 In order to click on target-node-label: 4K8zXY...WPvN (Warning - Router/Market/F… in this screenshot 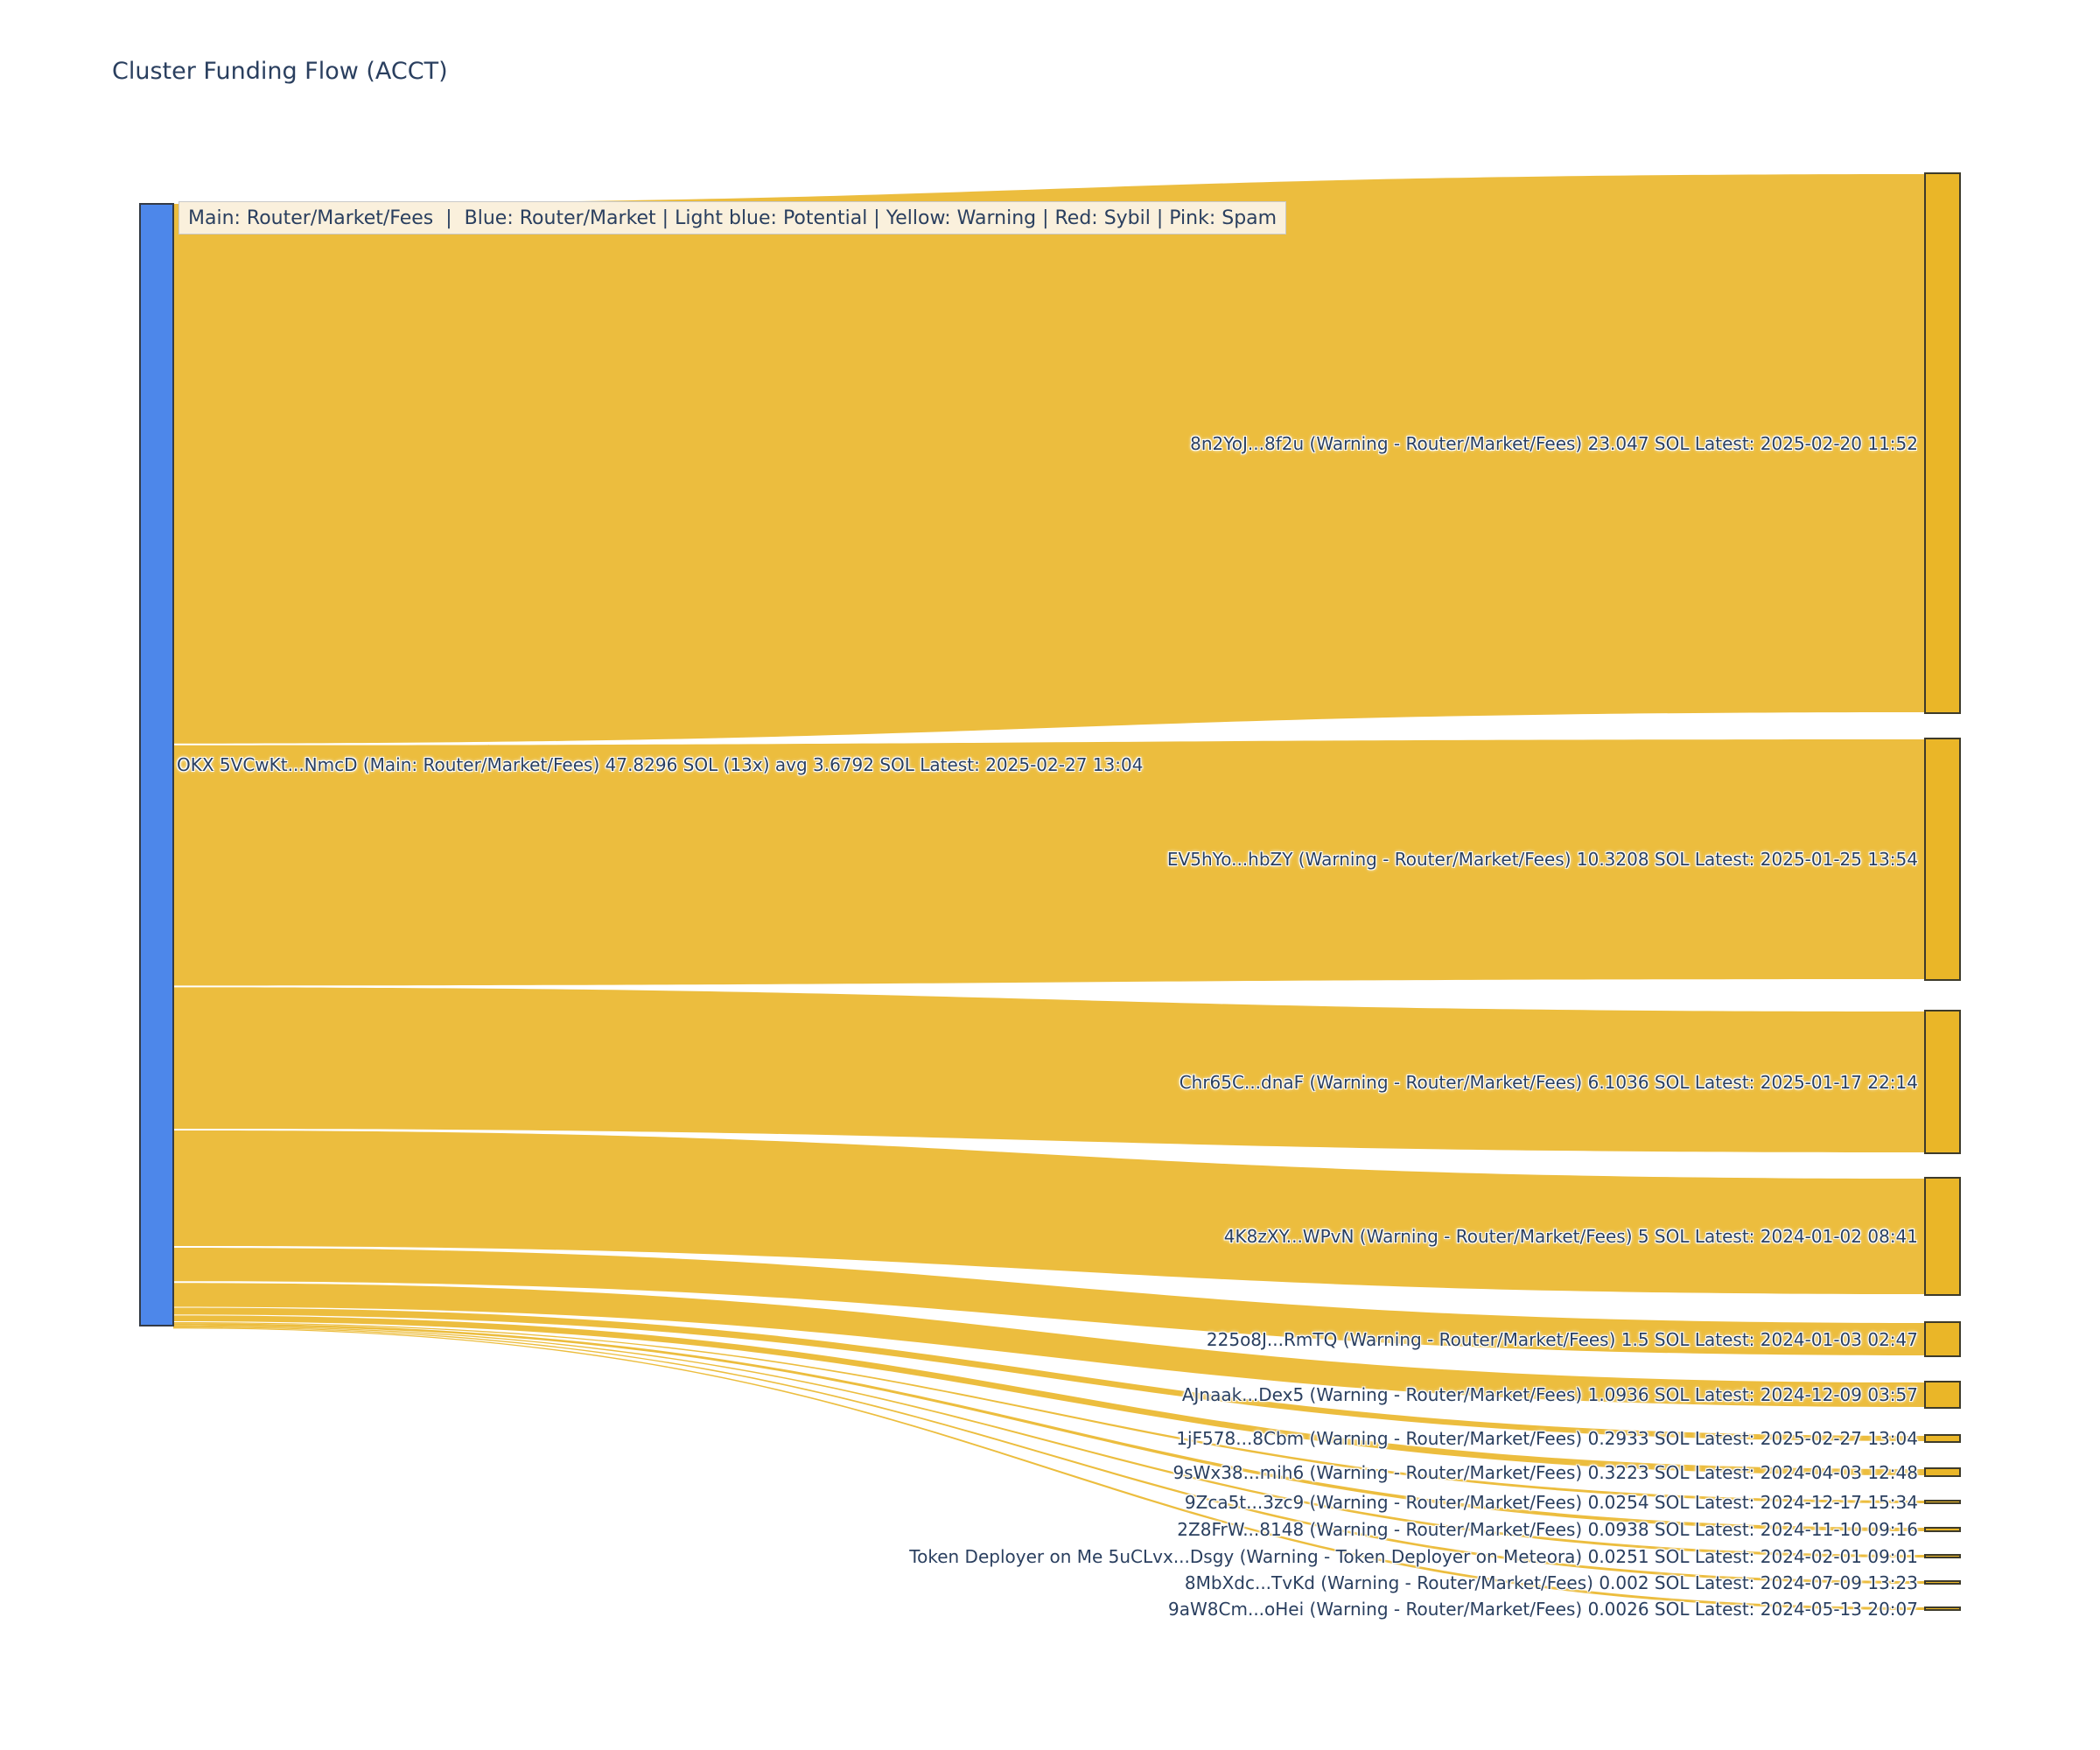, I will do `click(1570, 1236)`.